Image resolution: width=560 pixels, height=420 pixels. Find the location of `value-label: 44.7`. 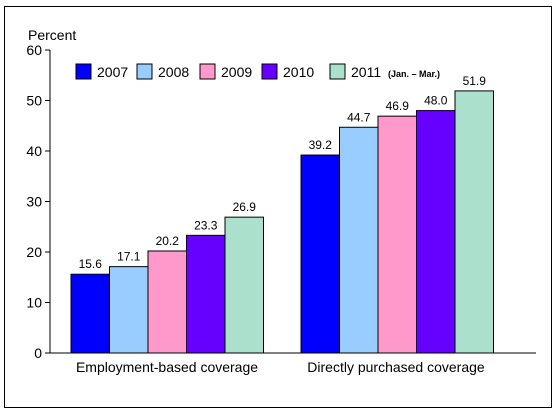

value-label: 44.7 is located at coordinates (359, 117).